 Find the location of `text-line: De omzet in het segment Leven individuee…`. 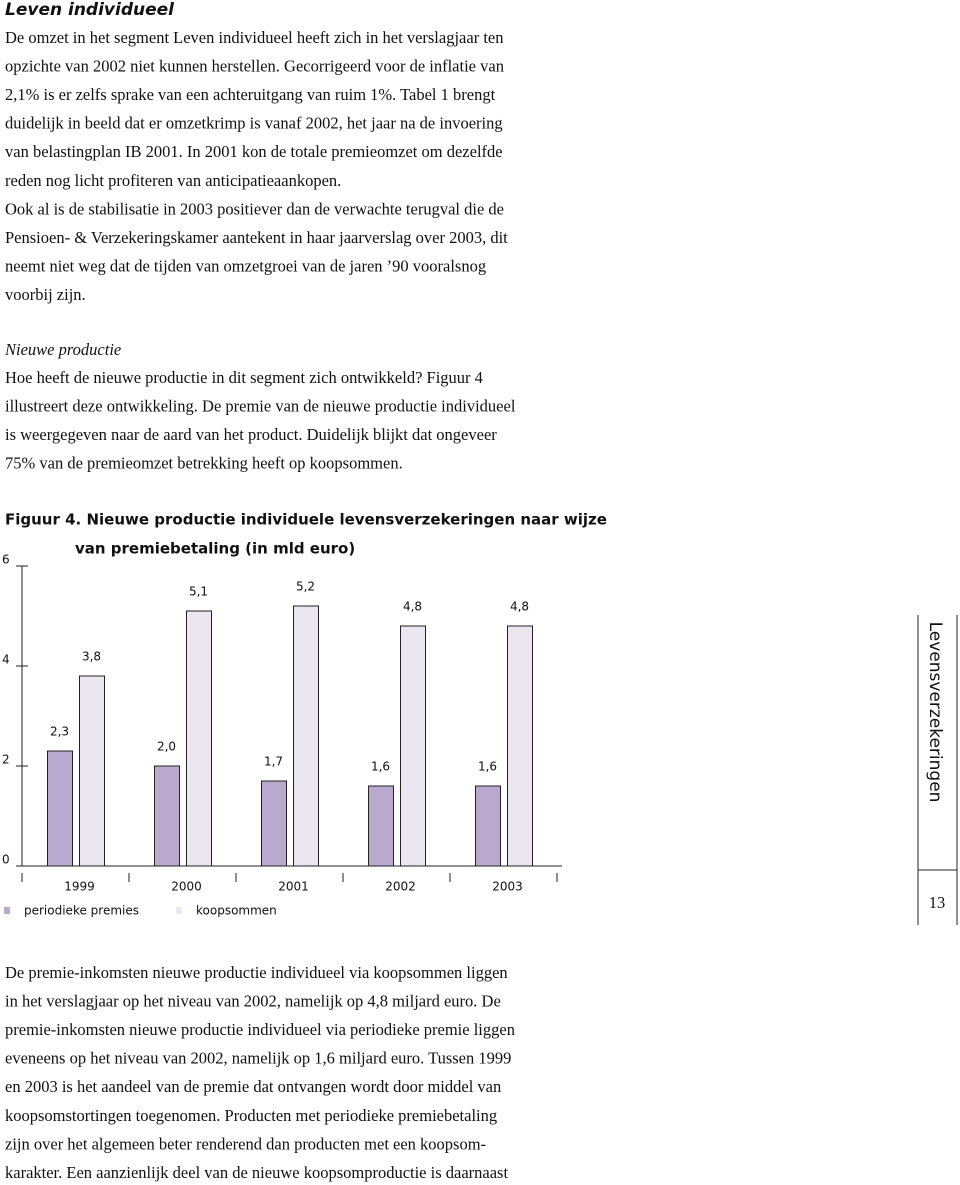

text-line: De omzet in het segment Leven individuee… is located at coordinates (254, 37).